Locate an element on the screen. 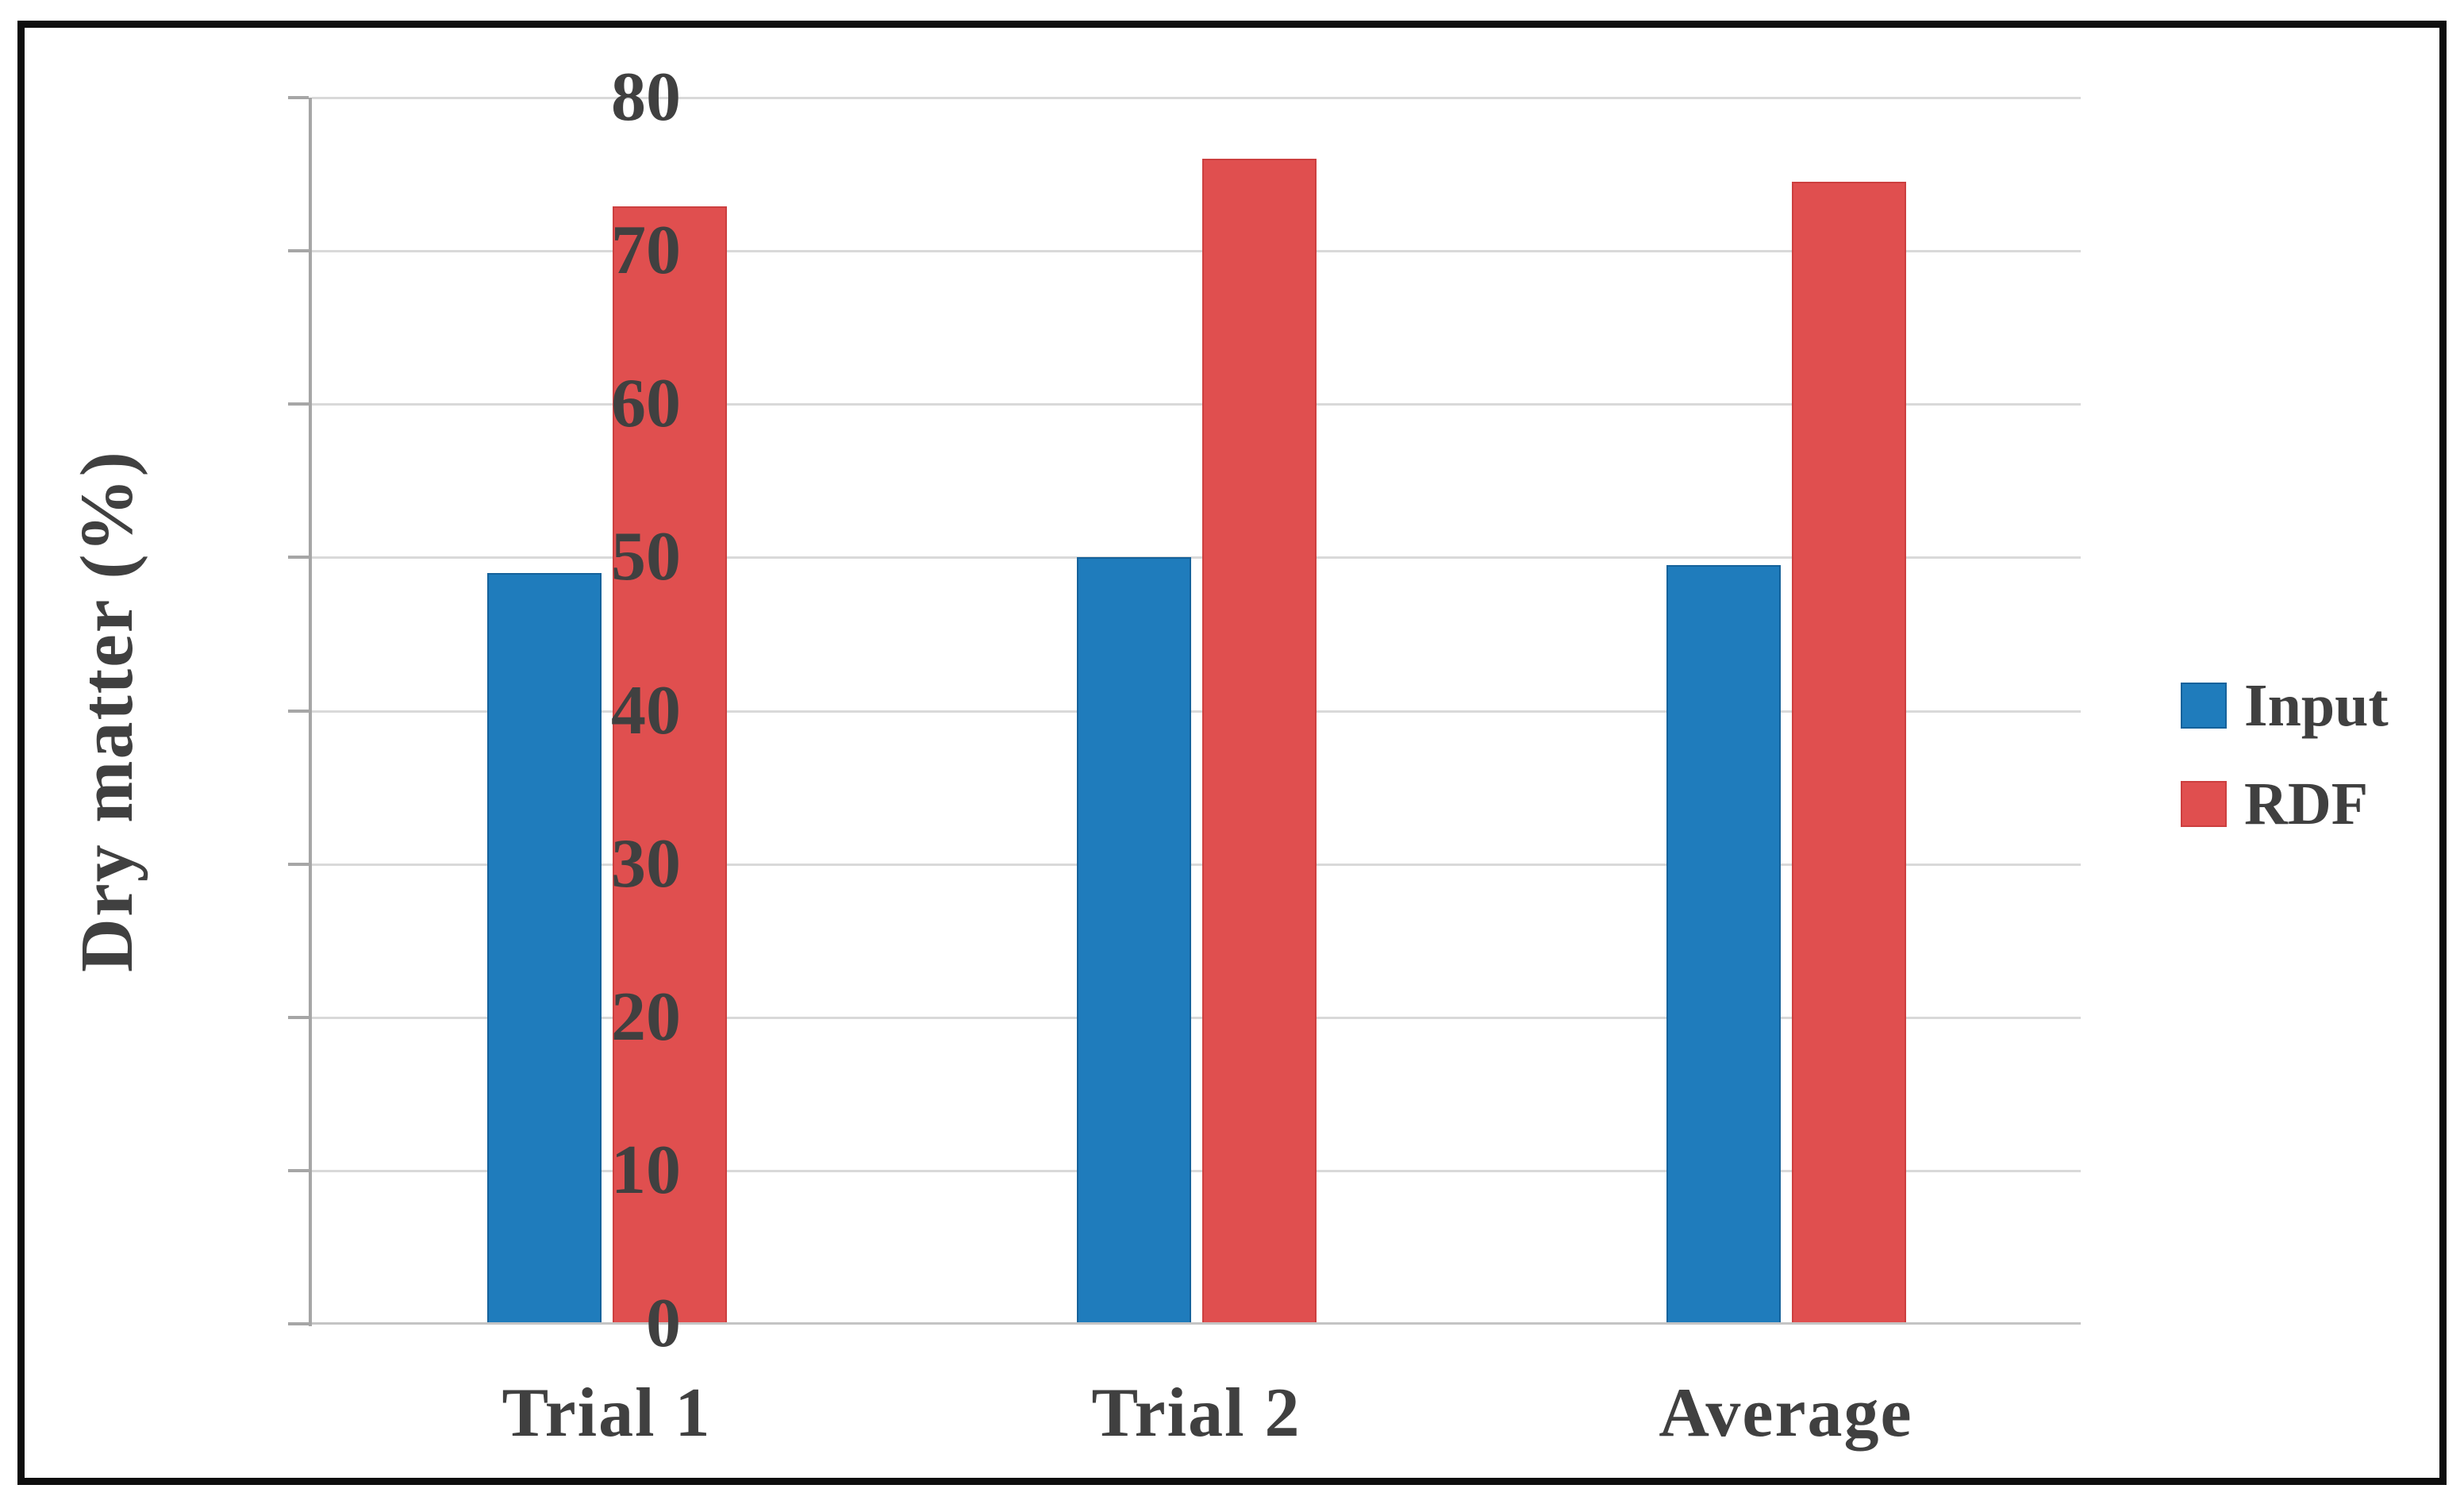 Image resolution: width=2464 pixels, height=1504 pixels. y-tick-label-50: 50 is located at coordinates (646, 557).